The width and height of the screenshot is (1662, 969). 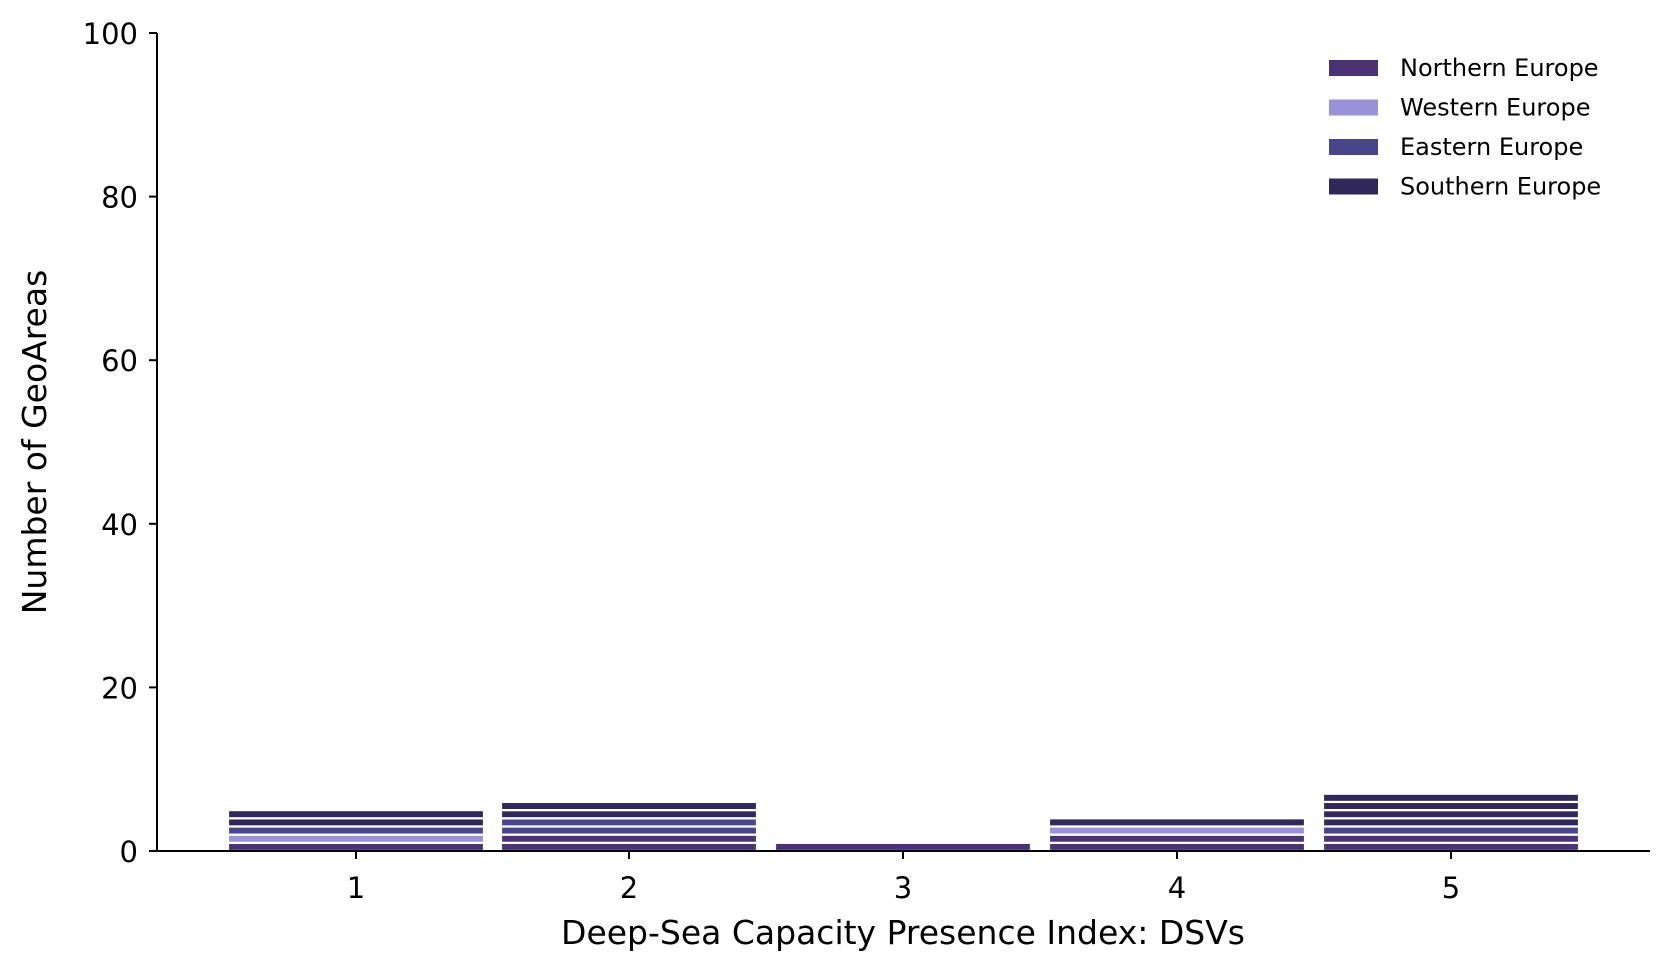 I want to click on y-ticks: 0 20 40 60 80 100, so click(x=120, y=443).